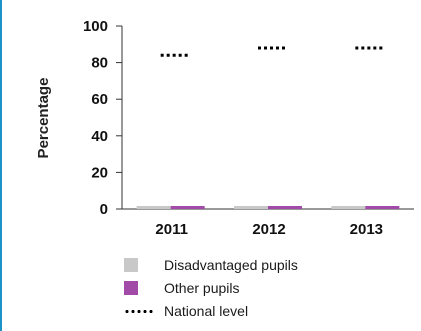 The image size is (421, 331). Describe the element at coordinates (43, 118) in the screenshot. I see `y-axis-title: Percentage` at that location.